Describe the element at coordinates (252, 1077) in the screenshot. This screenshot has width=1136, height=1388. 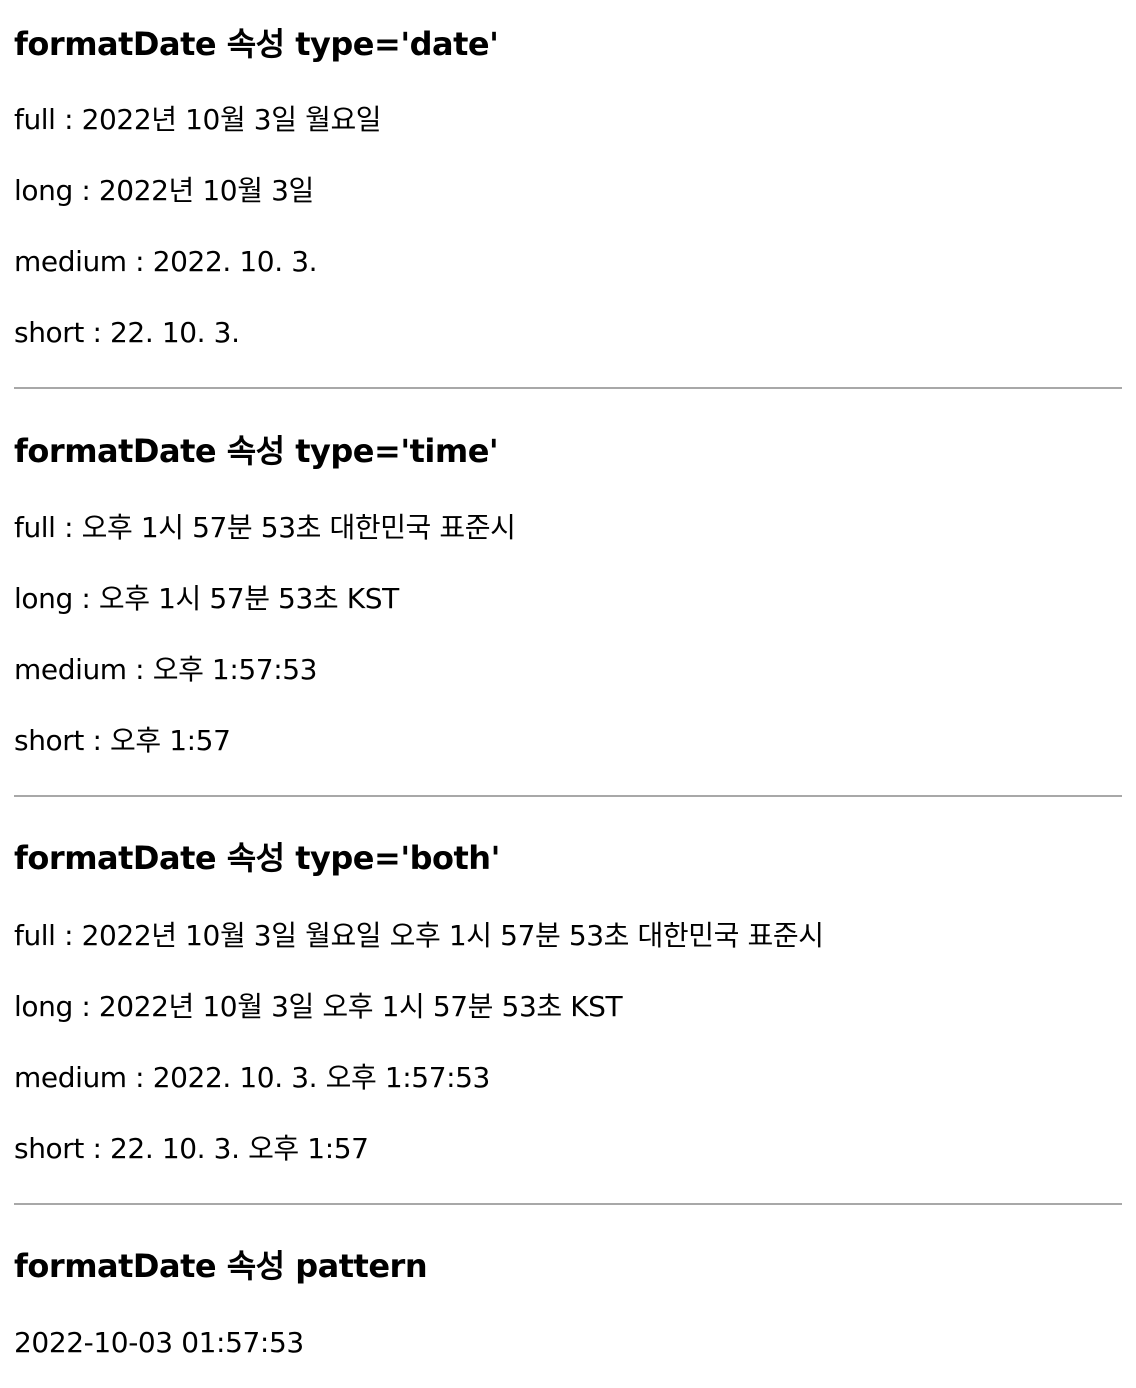
I see `both-medium-line: medium : 2022. 10. 3. 오후 1:57:53` at that location.